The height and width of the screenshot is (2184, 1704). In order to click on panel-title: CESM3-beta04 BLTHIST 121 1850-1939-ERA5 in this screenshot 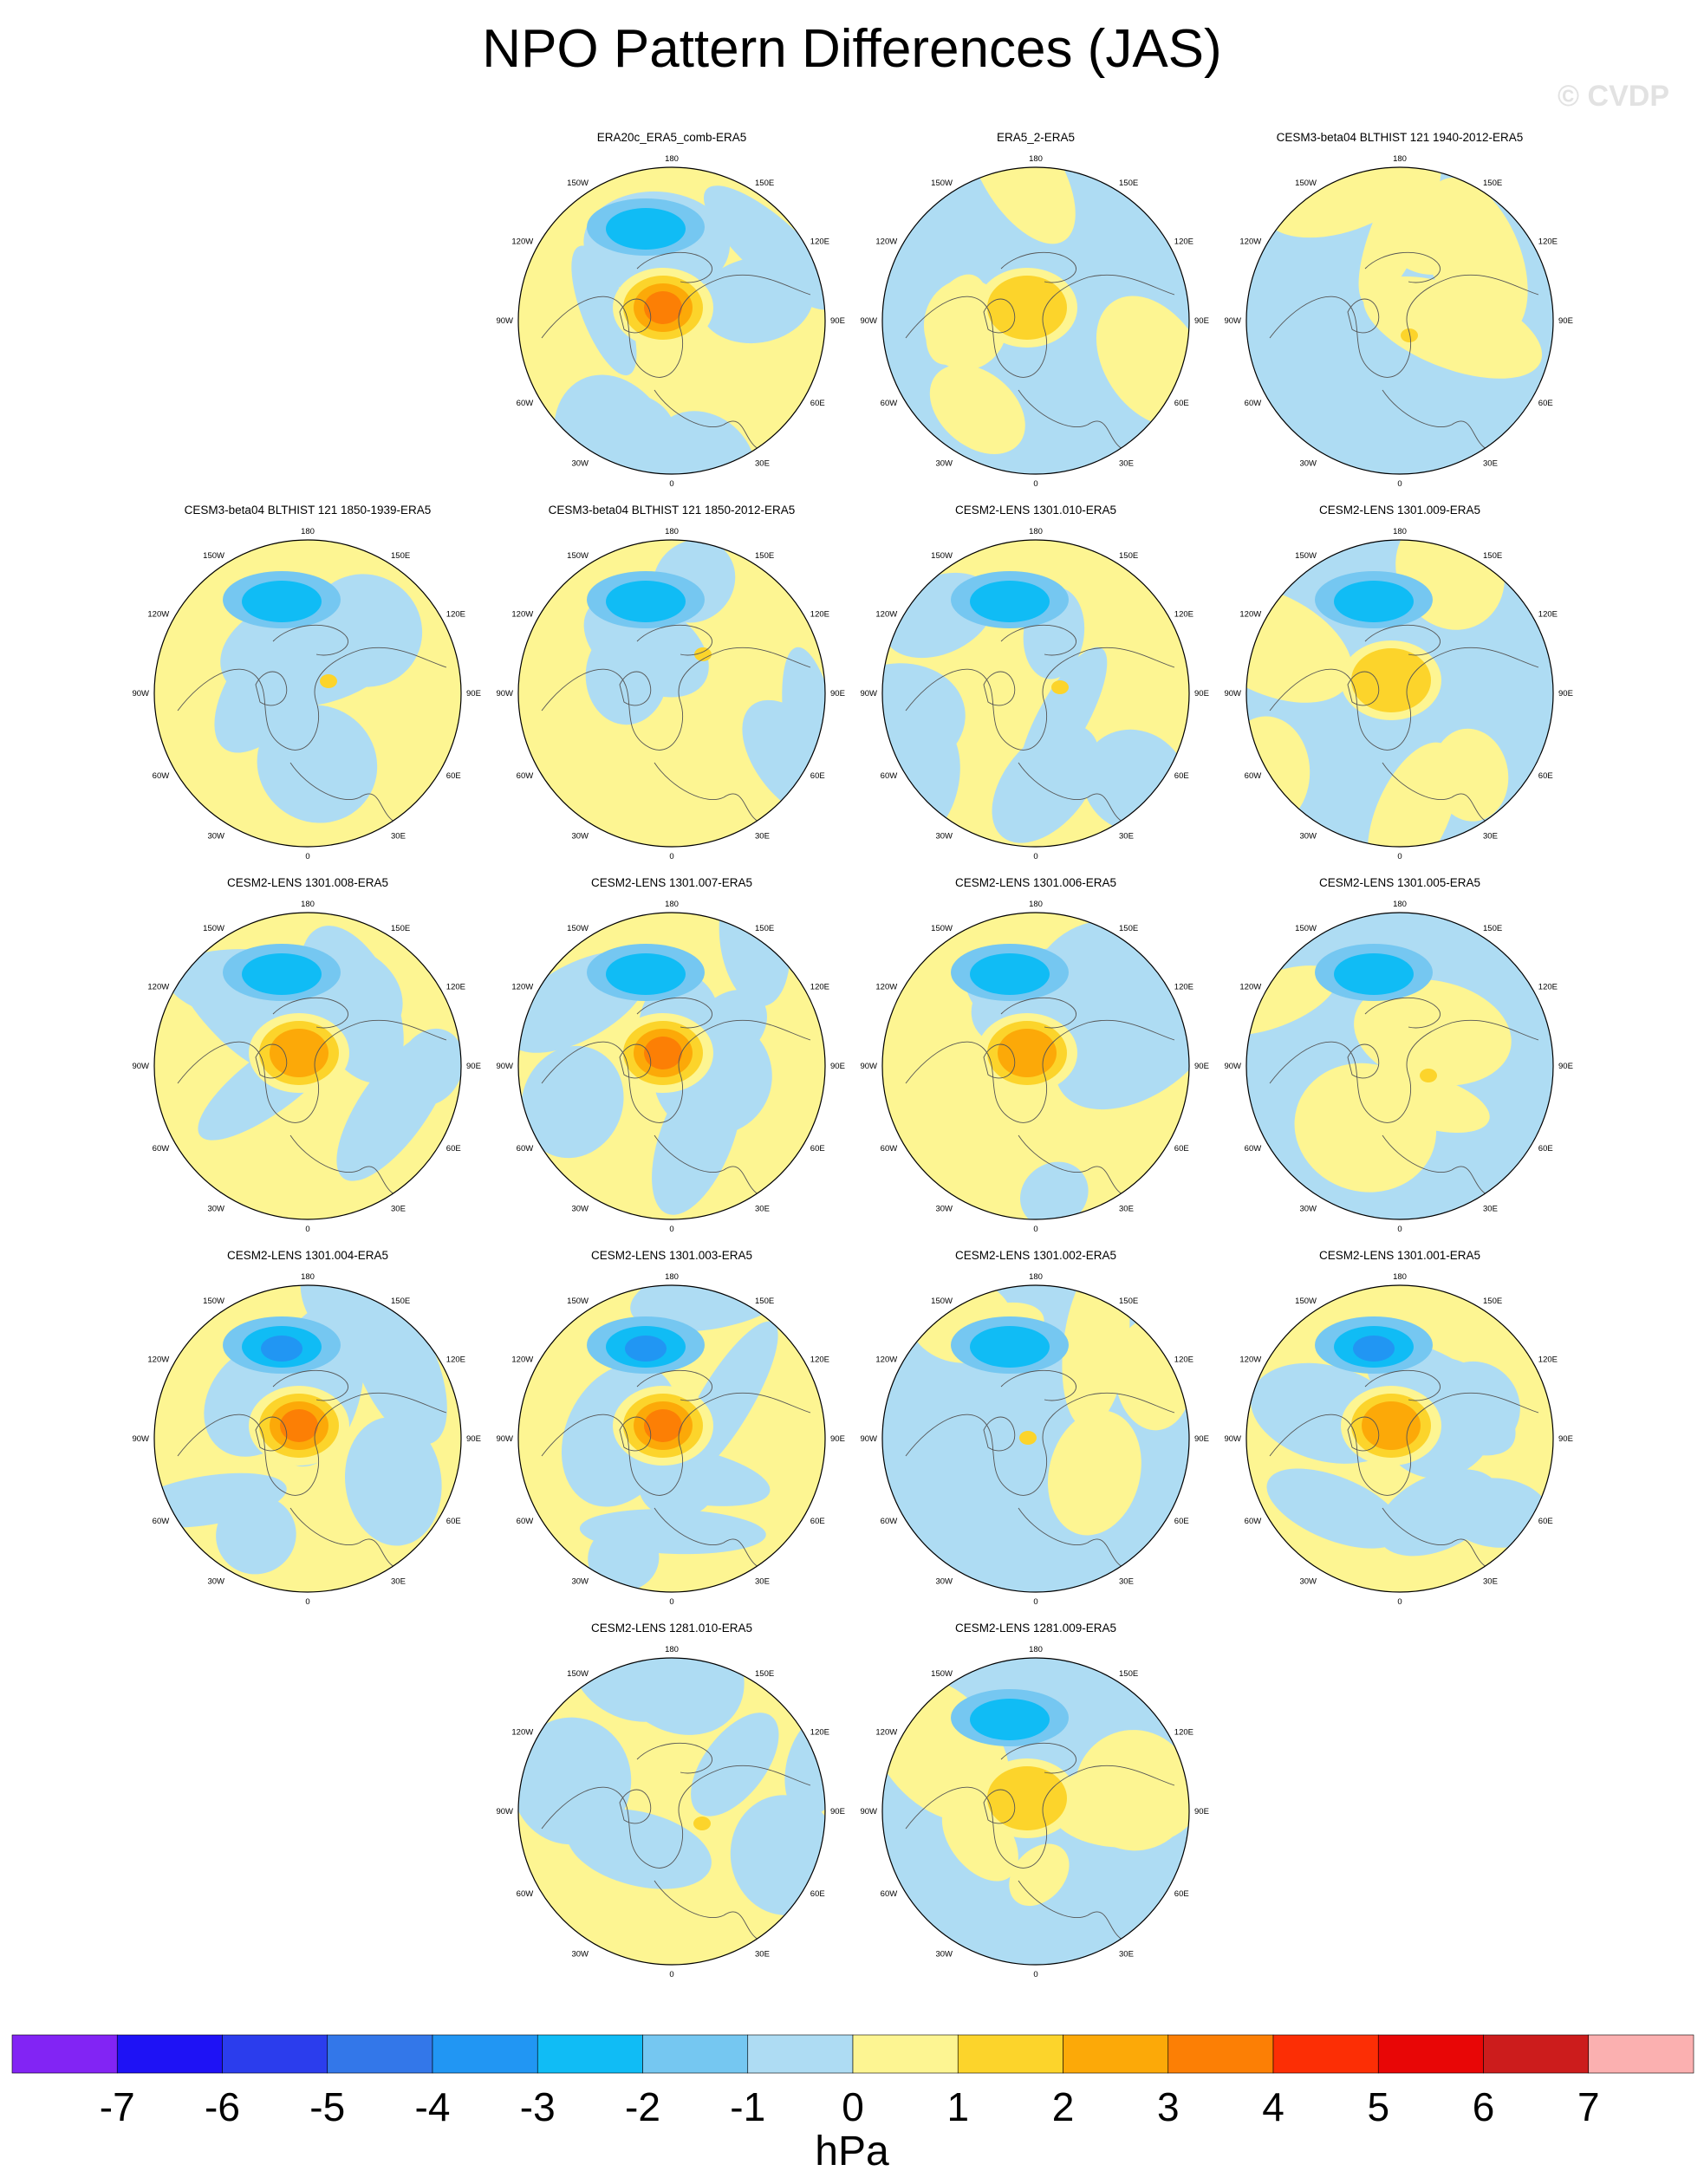, I will do `click(308, 510)`.